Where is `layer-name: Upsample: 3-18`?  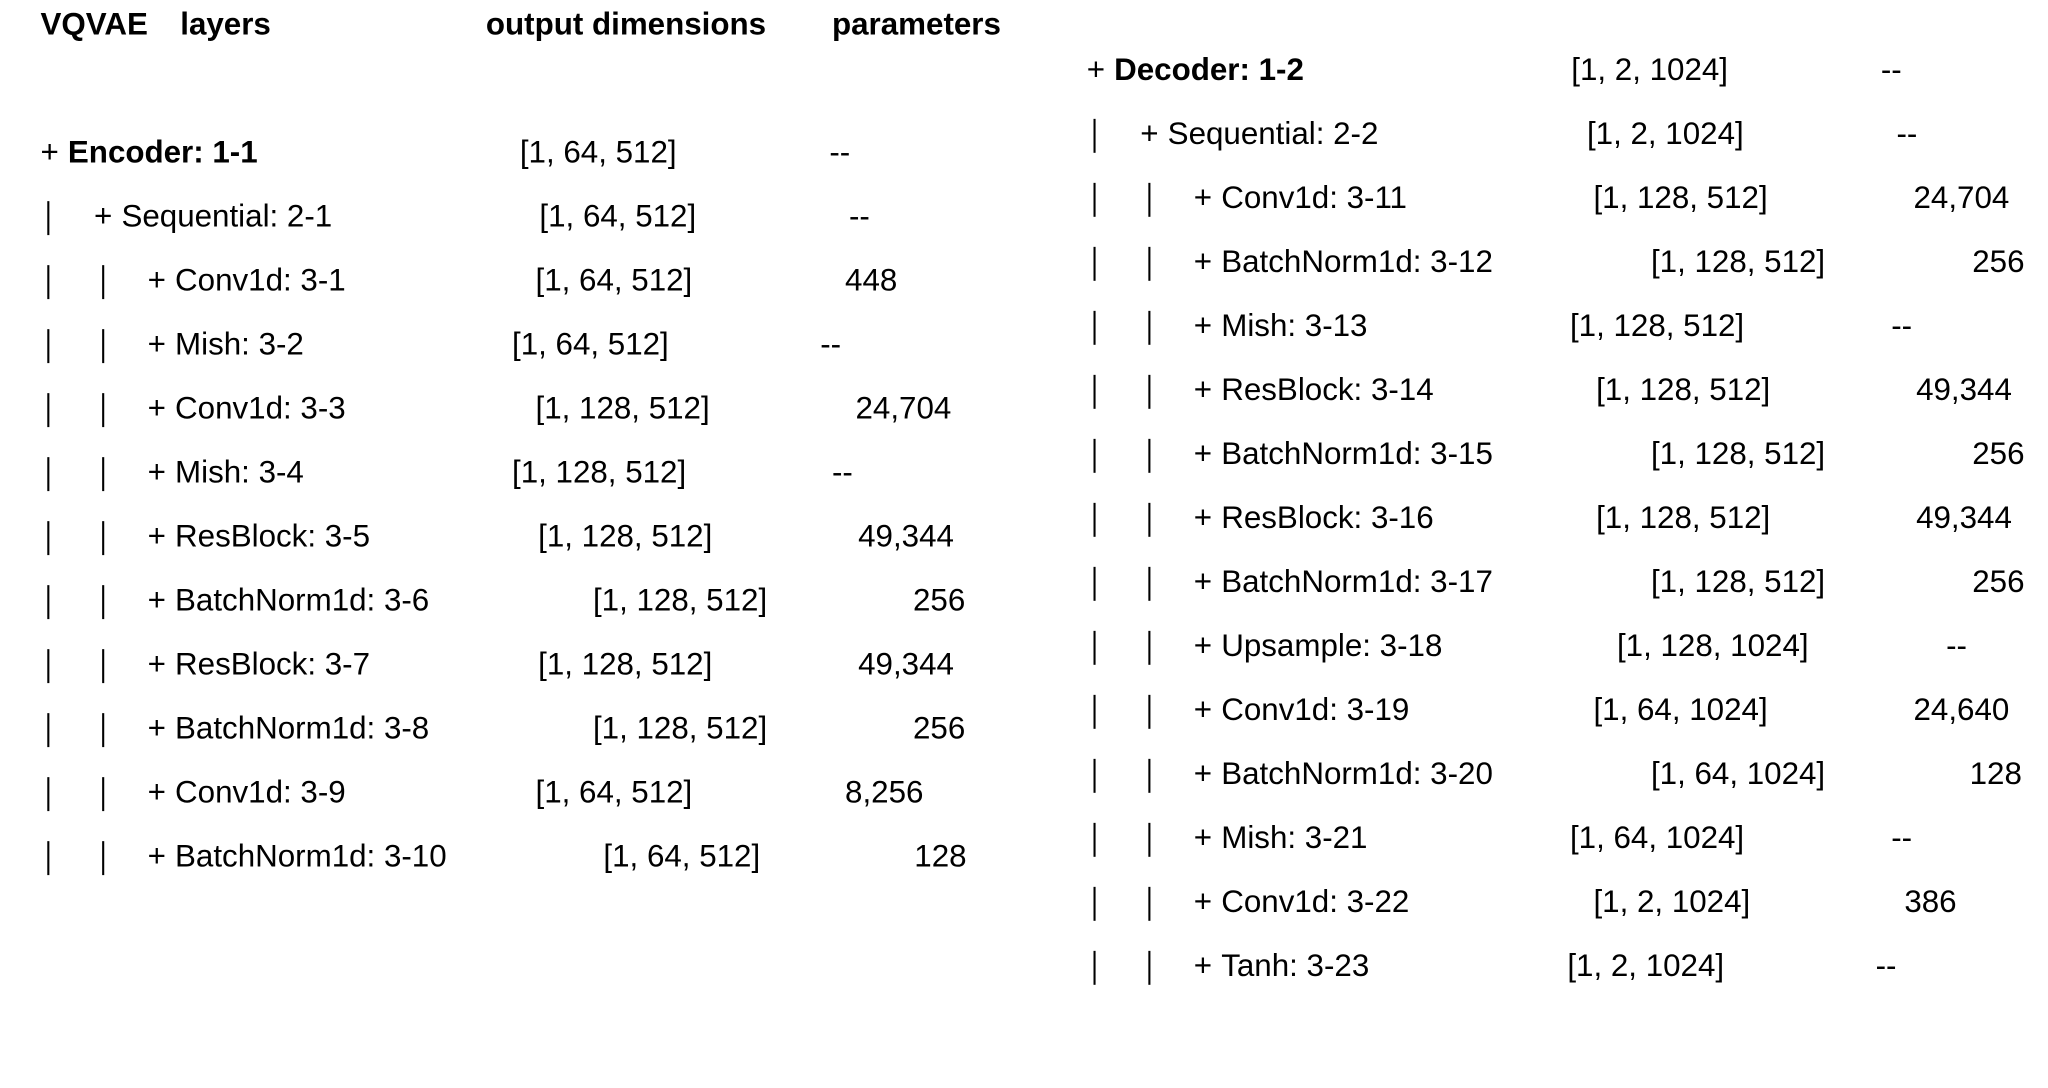
layer-name: Upsample: 3-18 is located at coordinates (1331, 645).